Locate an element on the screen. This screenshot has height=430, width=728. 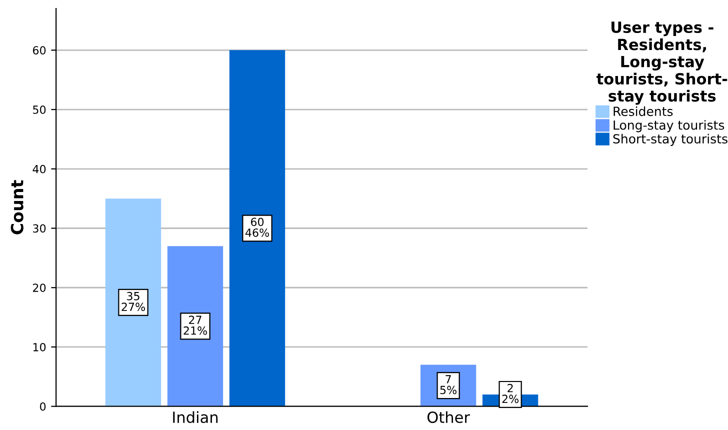
legend-title: User types - Residents, Long-stay tourists, Short- stay tourists is located at coordinates (662, 63).